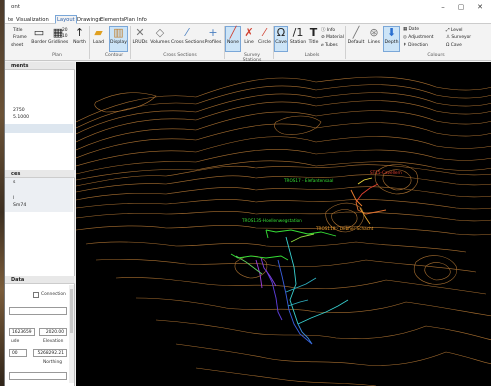  I want to click on surfaces-list, so click(39, 195).